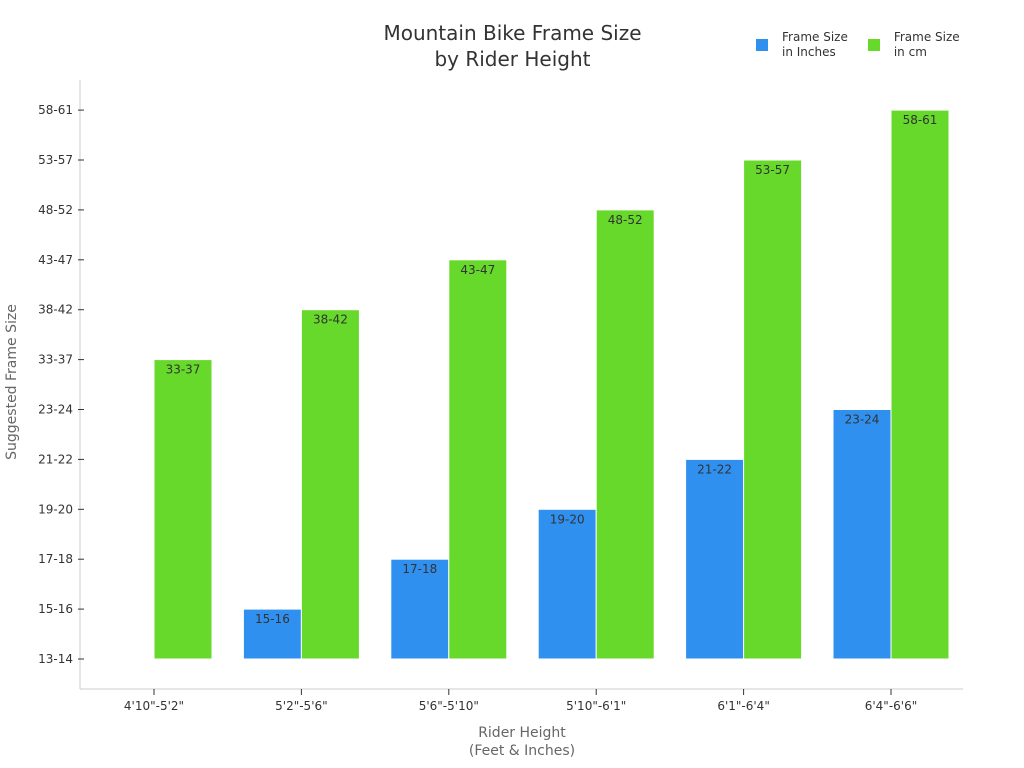 Image resolution: width=1024 pixels, height=768 pixels. Describe the element at coordinates (522, 751) in the screenshot. I see `x-axis-label-line-2: (Feet & Inches)` at that location.